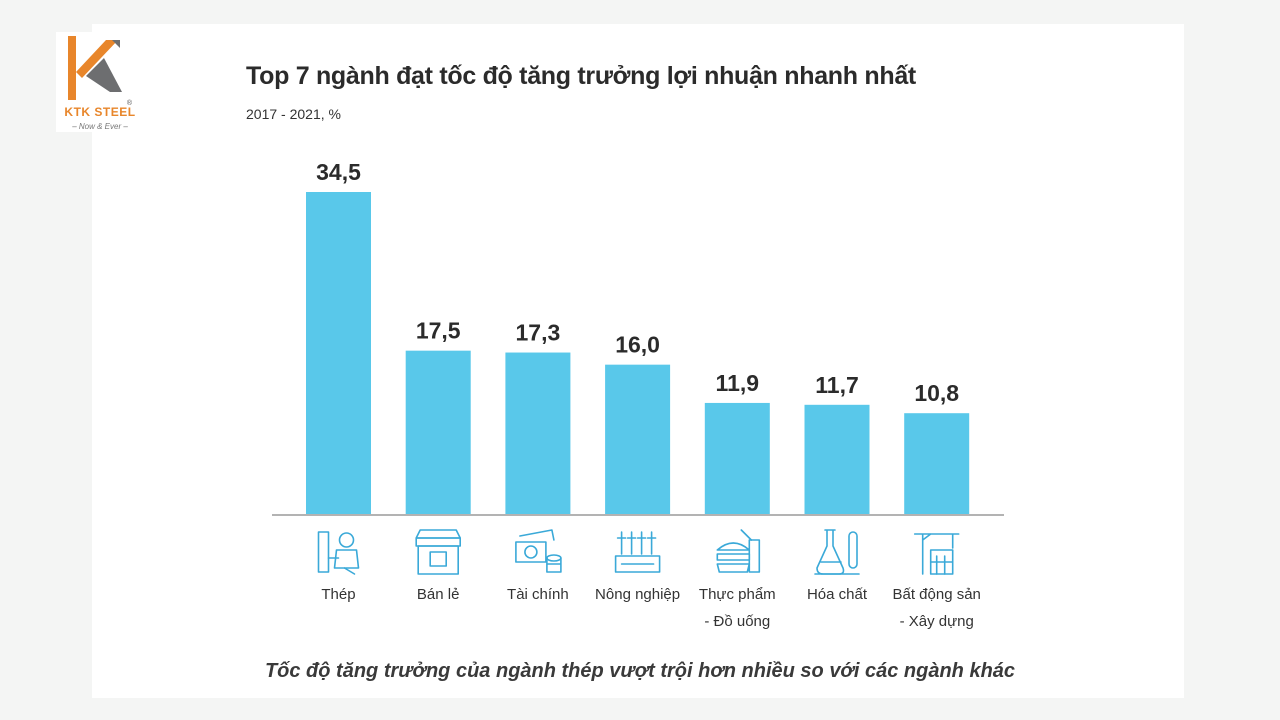  Describe the element at coordinates (837, 385) in the screenshot. I see `bar-value-label: 11,7` at that location.